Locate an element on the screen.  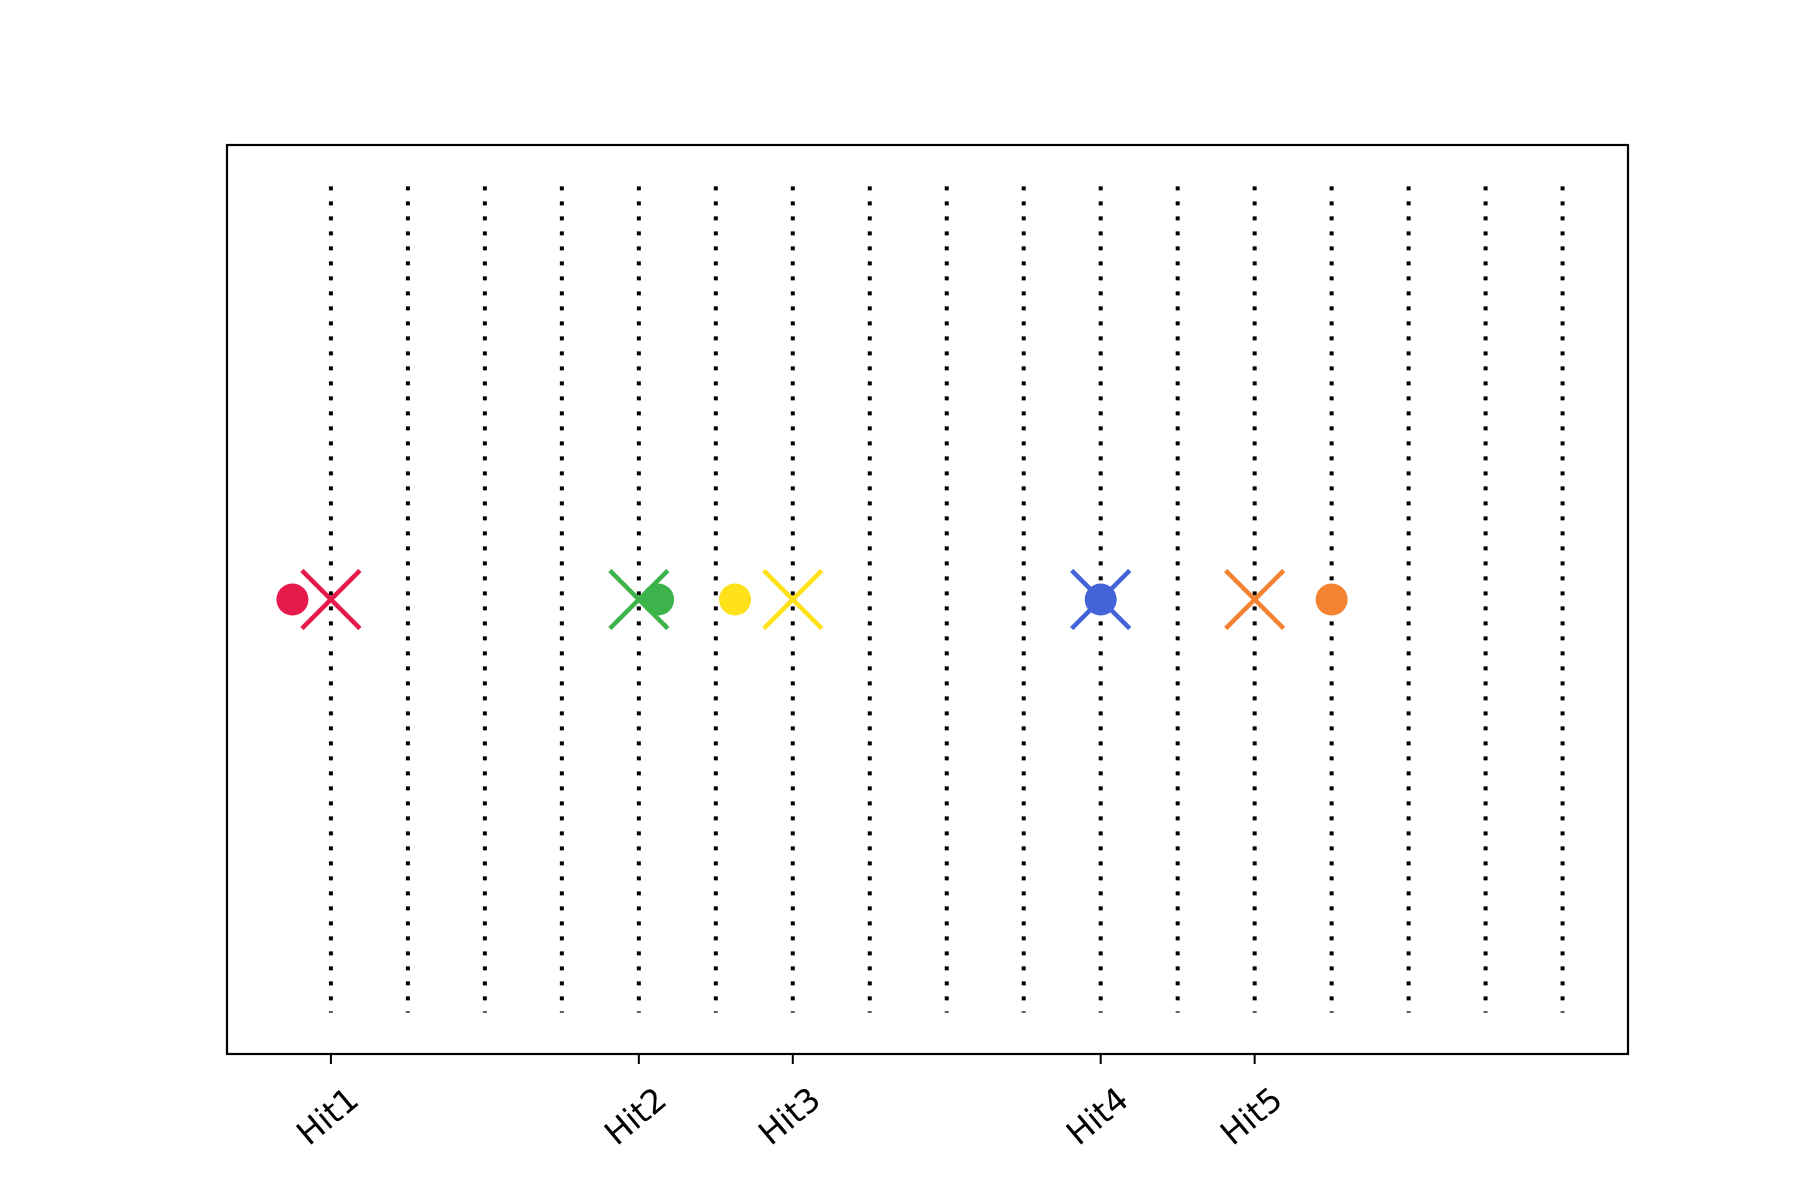
data-markers is located at coordinates (812, 599).